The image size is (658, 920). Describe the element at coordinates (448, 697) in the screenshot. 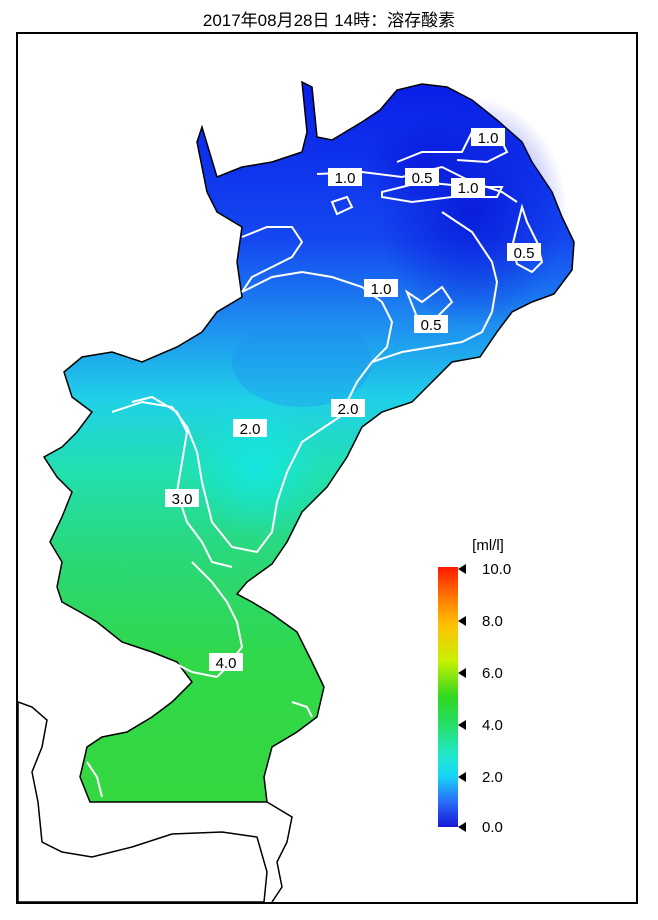

I see `legend-color-bar` at that location.